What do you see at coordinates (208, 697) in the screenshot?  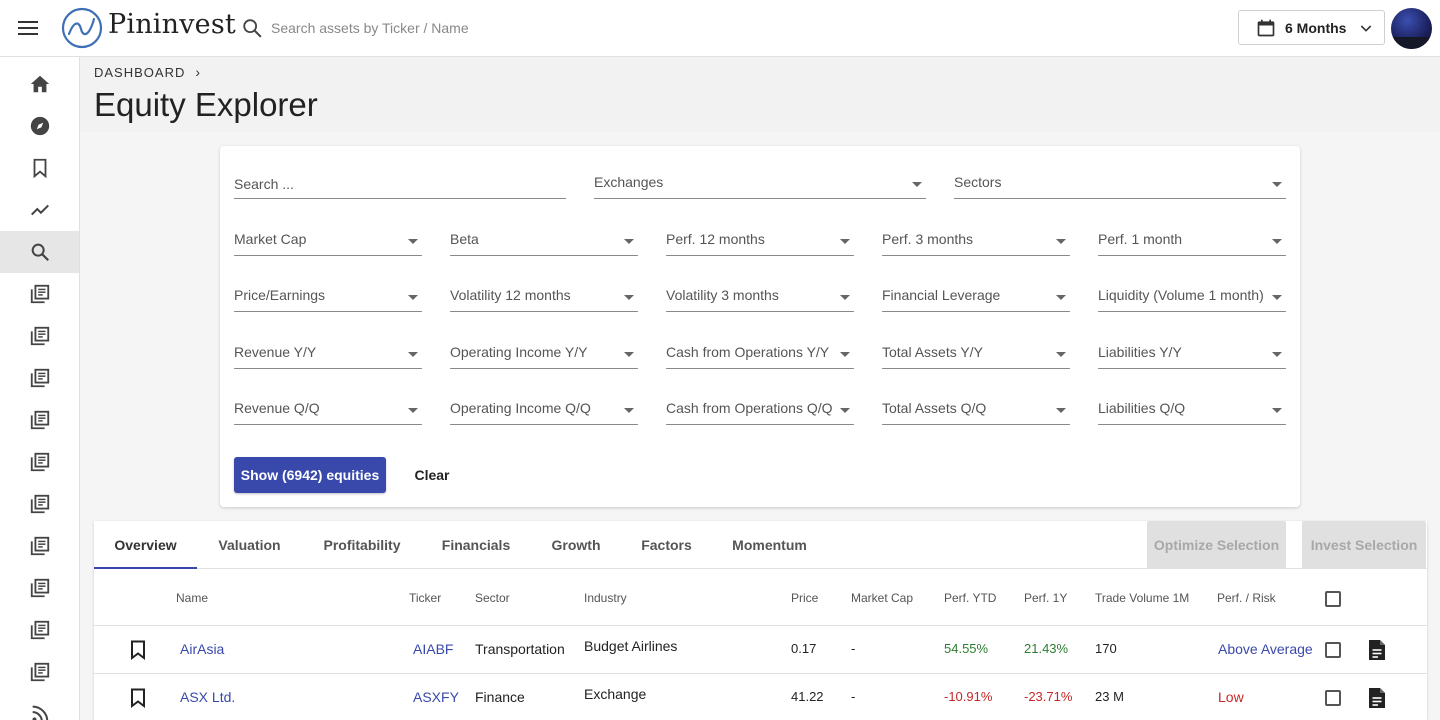 I see `equity-name: ASX Ltd.` at bounding box center [208, 697].